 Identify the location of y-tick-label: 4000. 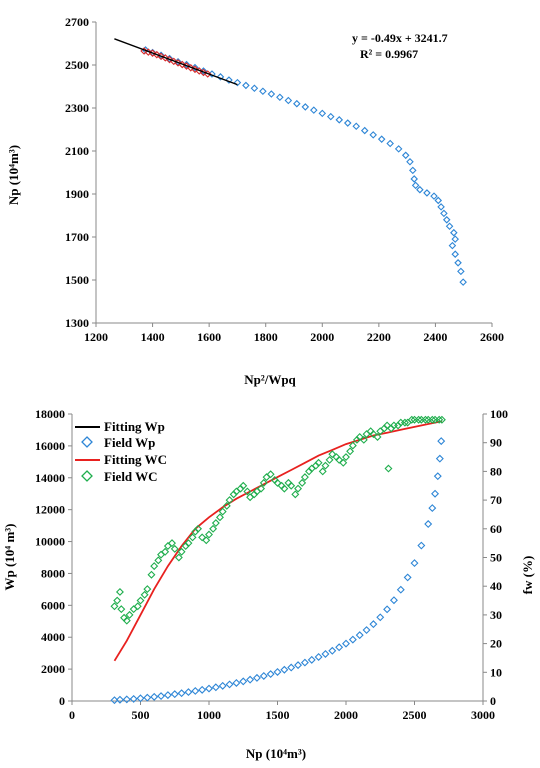
(53, 637).